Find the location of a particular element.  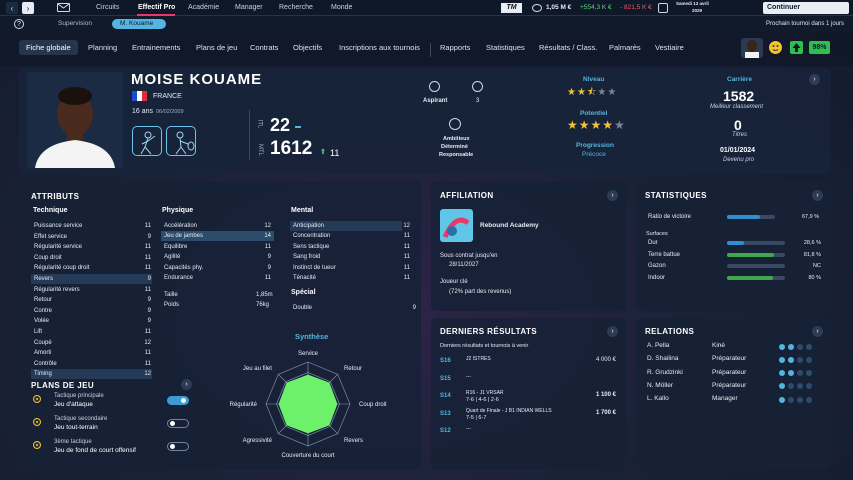

mental-title: Mental is located at coordinates (302, 210).